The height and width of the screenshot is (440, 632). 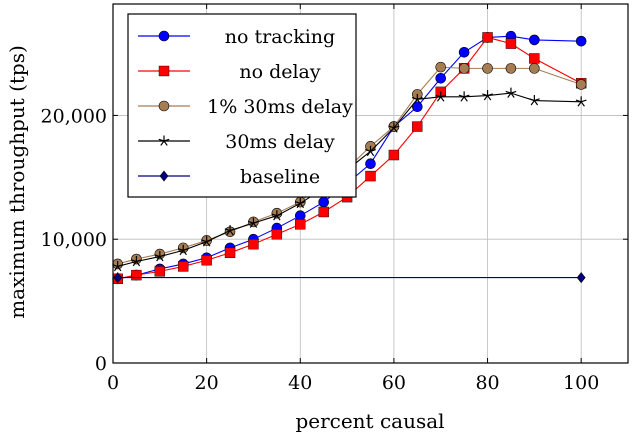 What do you see at coordinates (487, 383) in the screenshot?
I see `x-tick-label: 80` at bounding box center [487, 383].